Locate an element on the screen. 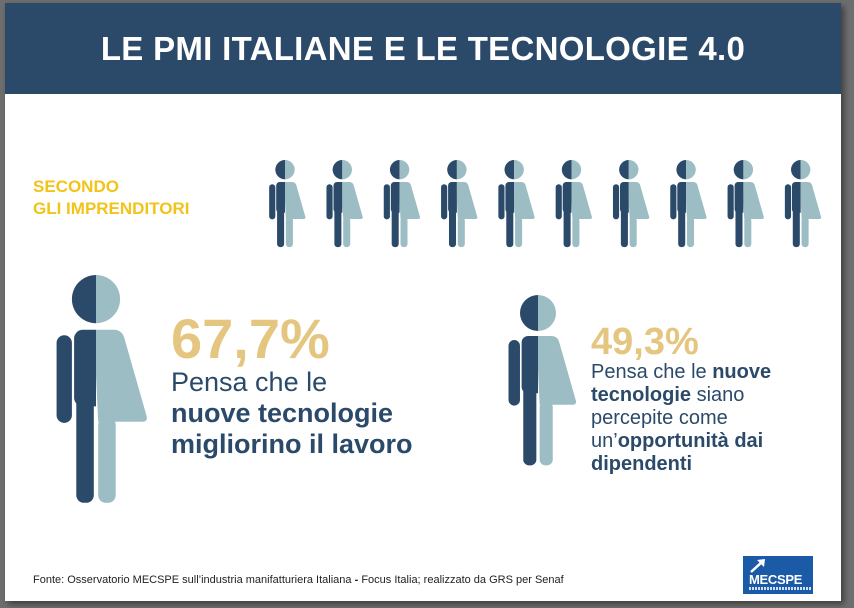 The width and height of the screenshot is (854, 608). header-bar: LE PMI ITALIANE E LE TECNOLOGIE 4.0 is located at coordinates (423, 48).